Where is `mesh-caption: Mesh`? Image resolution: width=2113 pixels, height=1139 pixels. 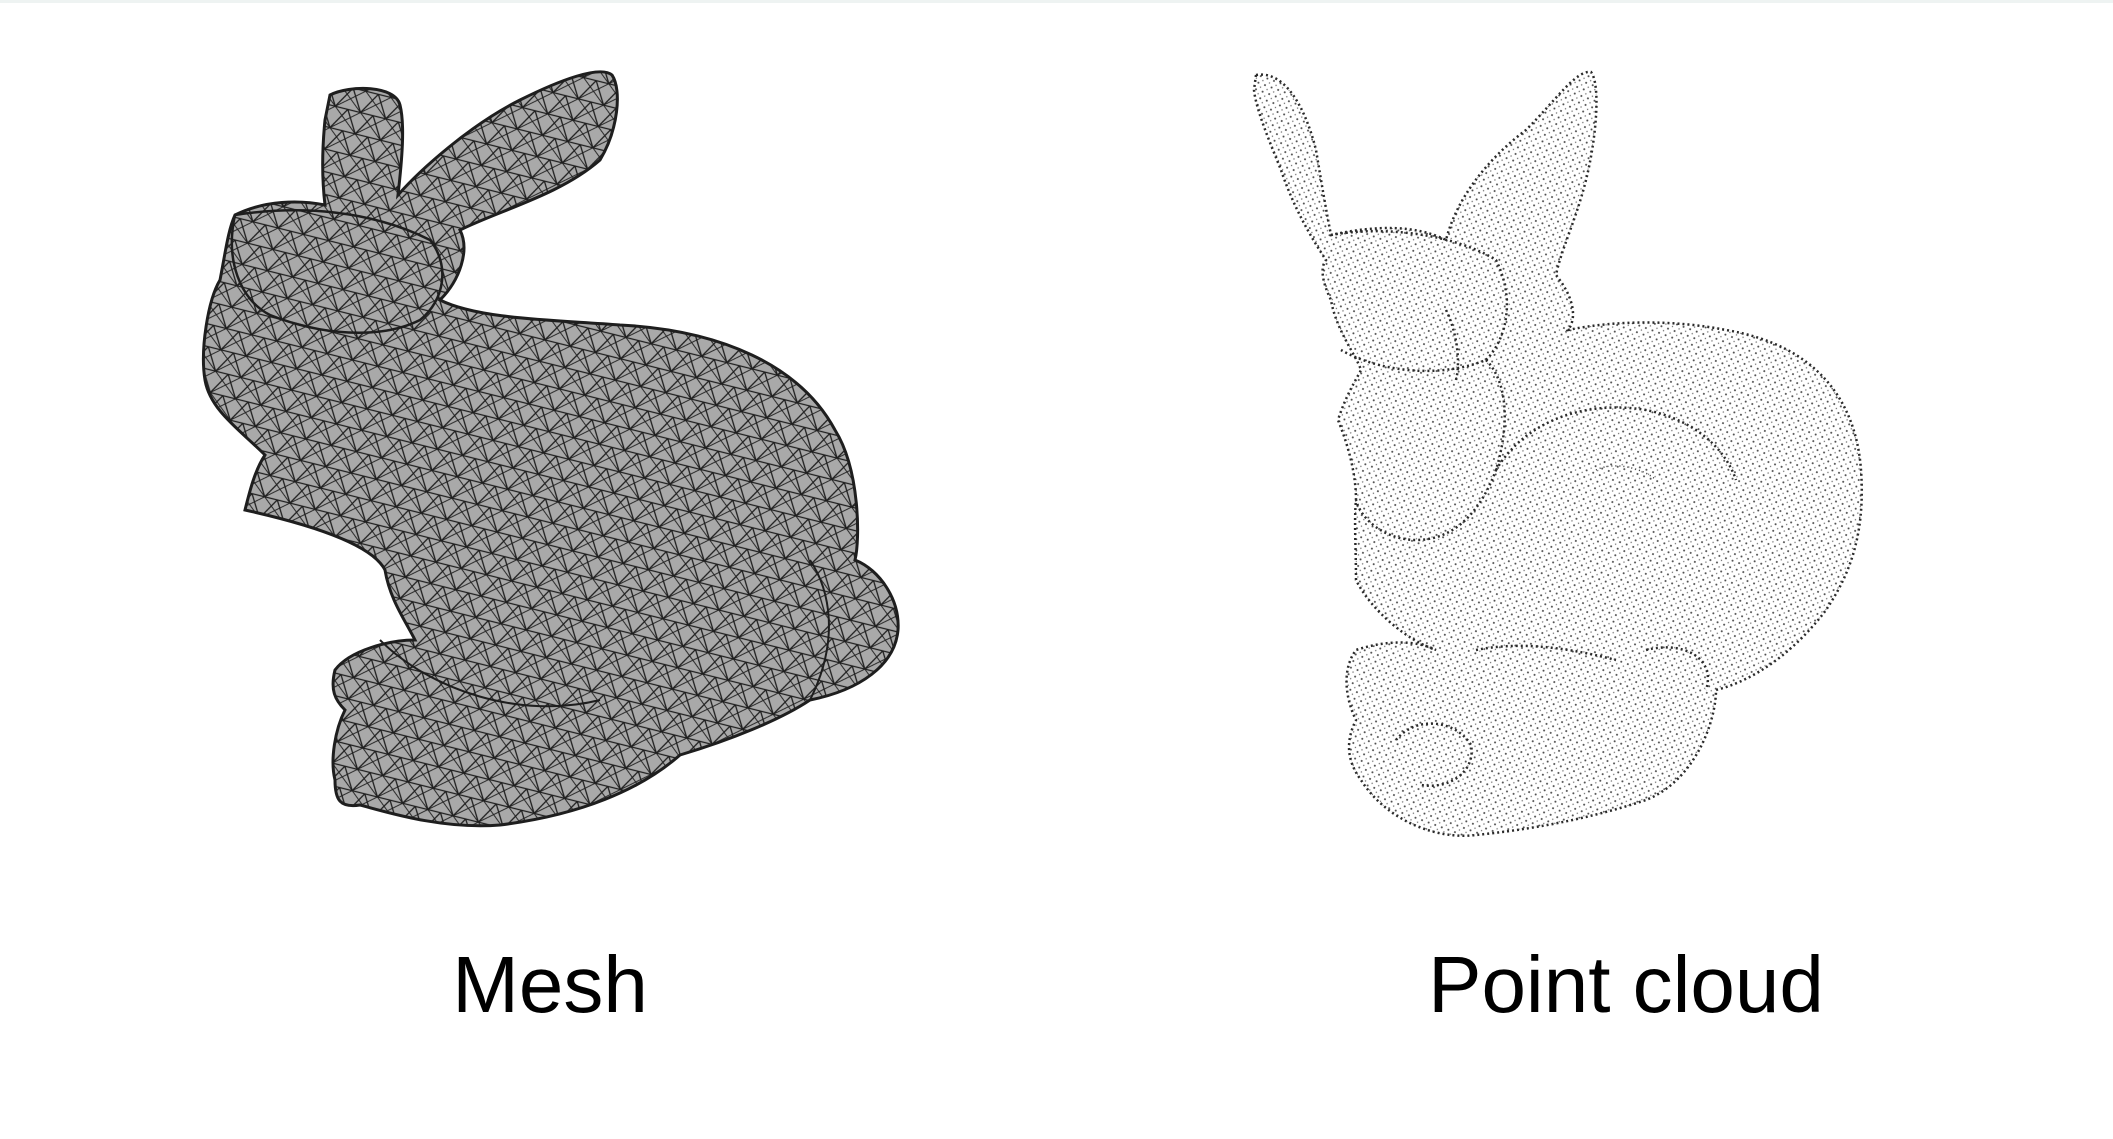
mesh-caption: Mesh is located at coordinates (550, 984).